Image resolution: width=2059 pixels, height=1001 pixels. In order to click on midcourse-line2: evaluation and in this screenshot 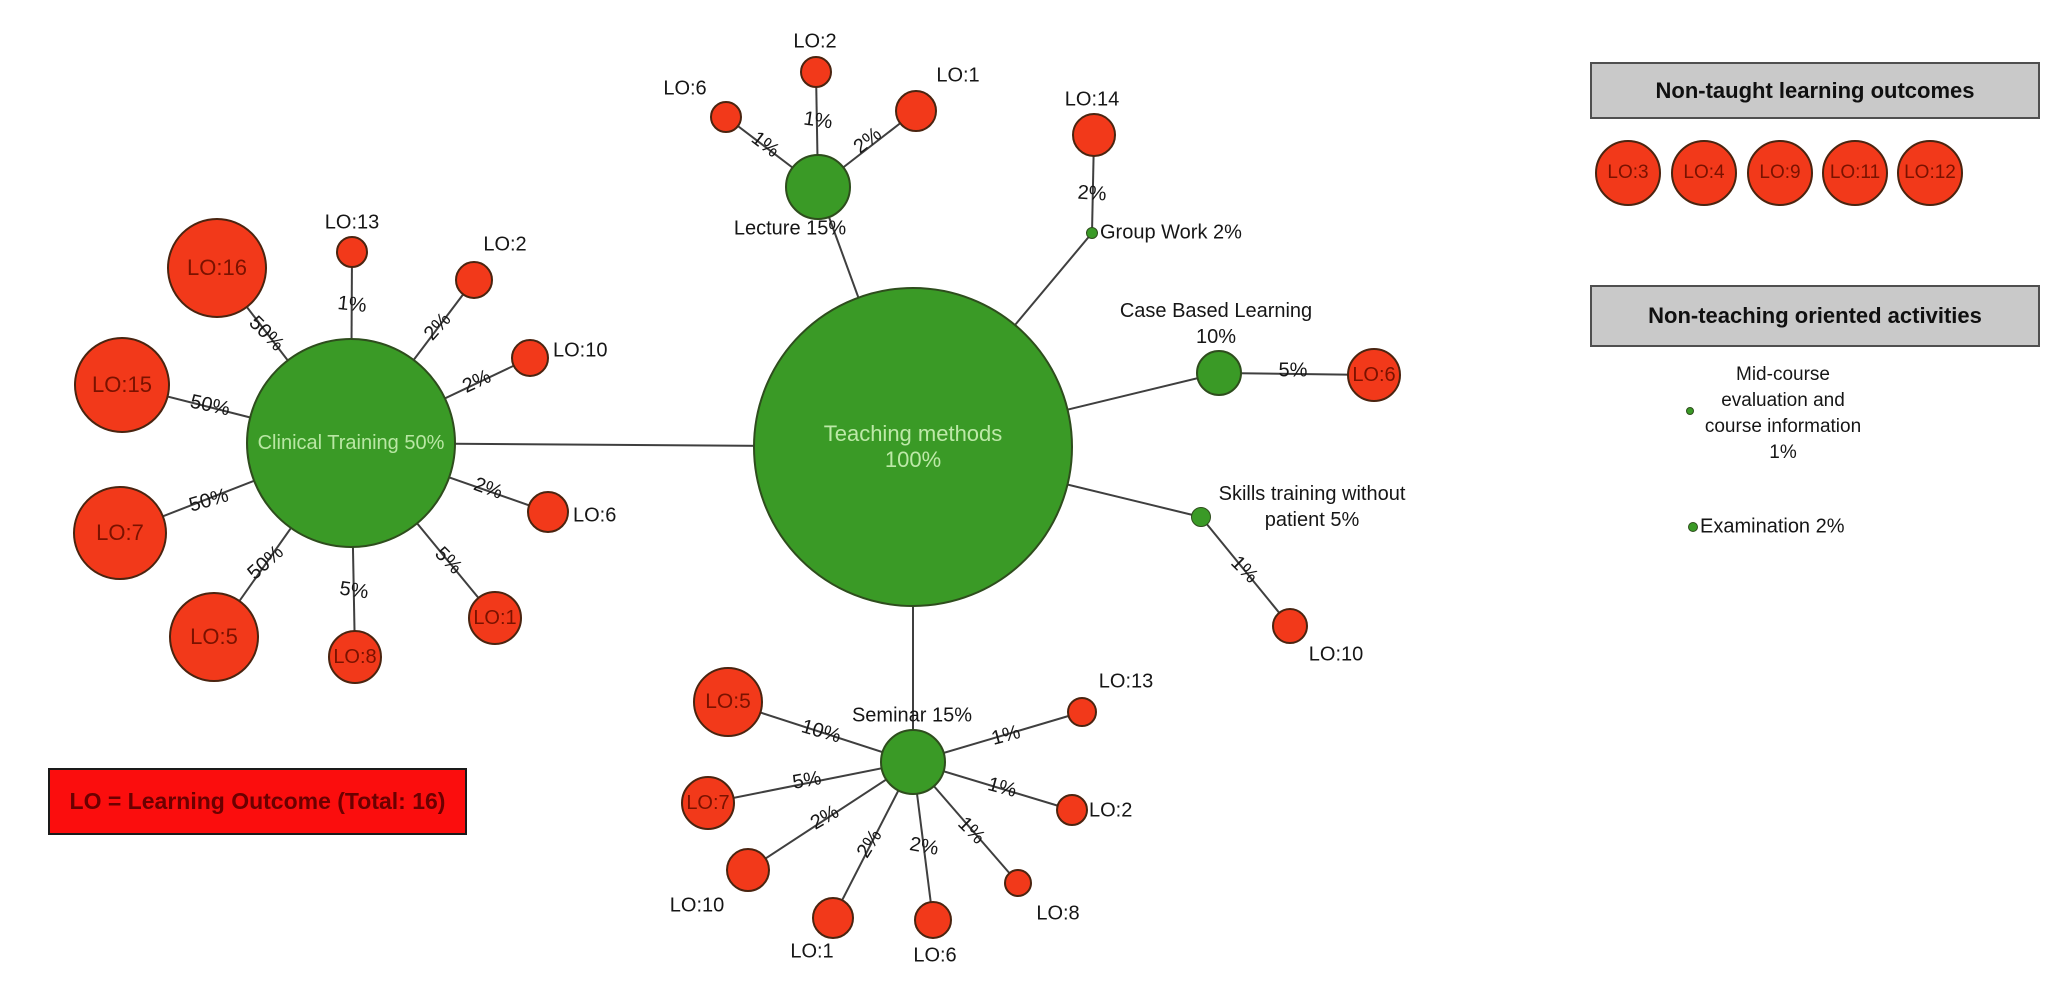, I will do `click(1783, 400)`.